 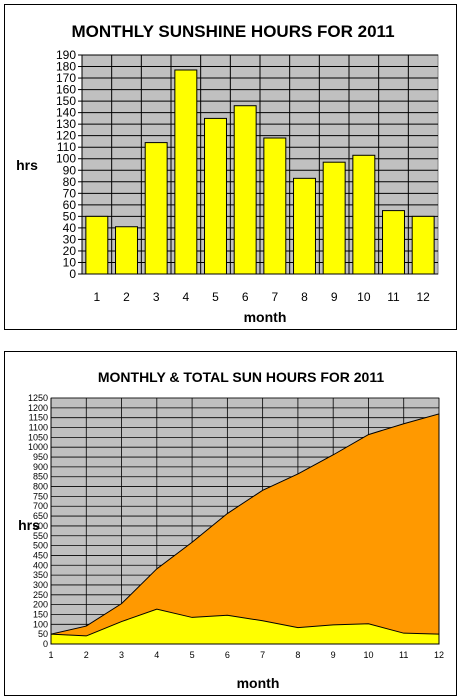 What do you see at coordinates (70, 239) in the screenshot?
I see `y-tick-label: 30` at bounding box center [70, 239].